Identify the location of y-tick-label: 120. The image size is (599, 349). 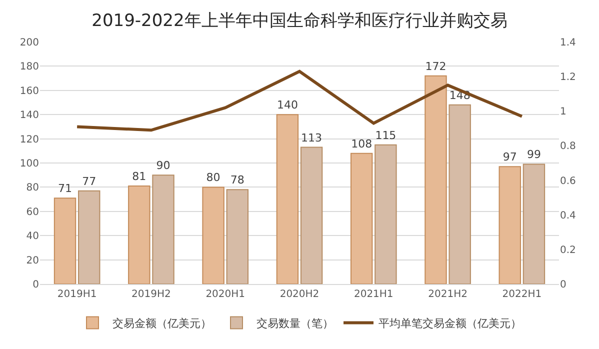
(29, 140).